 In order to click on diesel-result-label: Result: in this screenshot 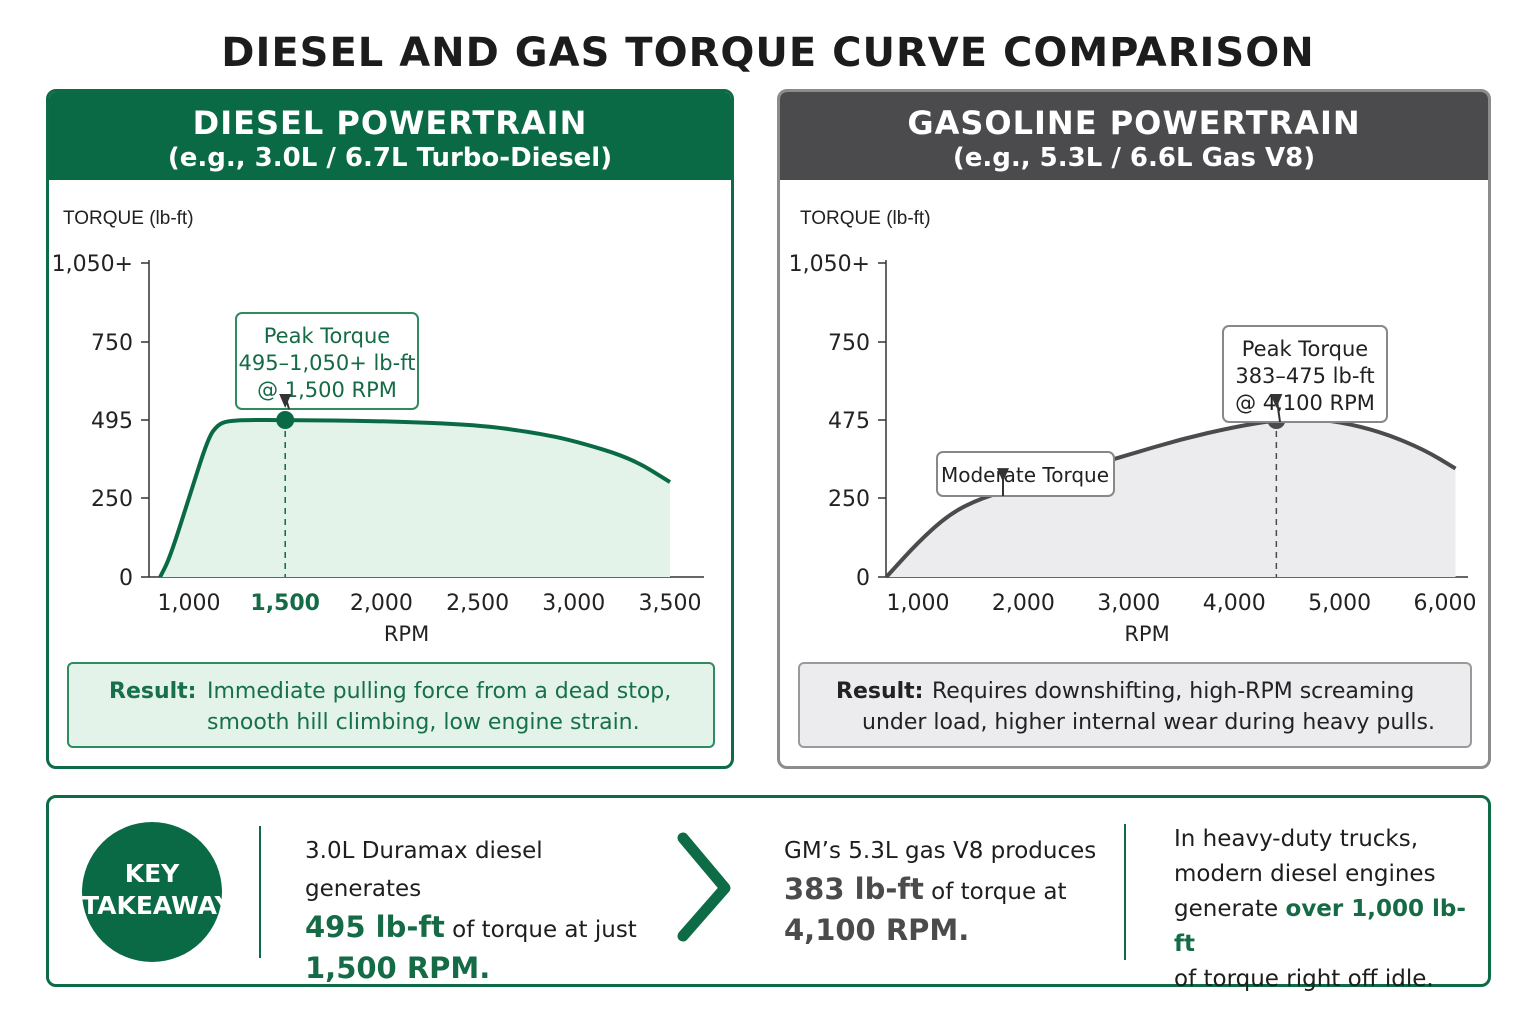, I will do `click(153, 691)`.